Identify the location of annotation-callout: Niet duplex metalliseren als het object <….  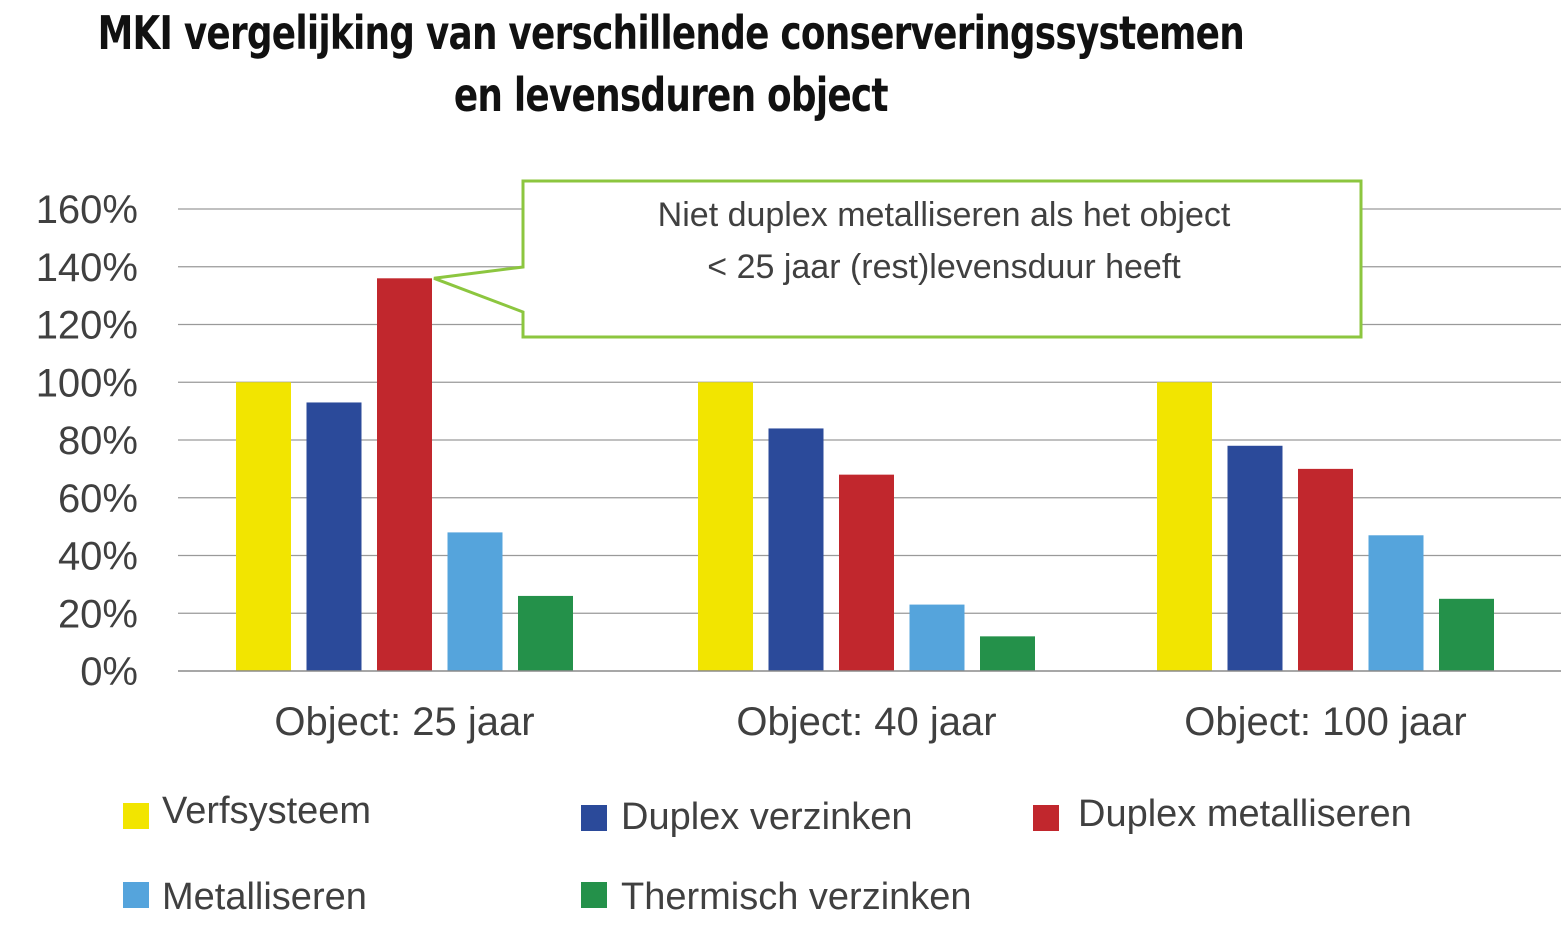
(898, 259).